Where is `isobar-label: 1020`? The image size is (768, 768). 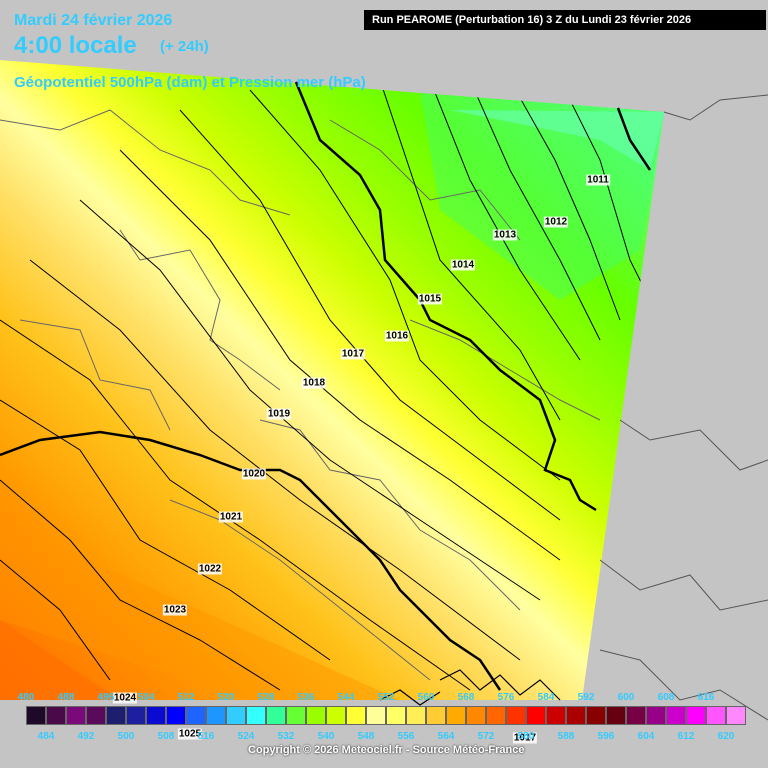
isobar-label: 1020 is located at coordinates (254, 474).